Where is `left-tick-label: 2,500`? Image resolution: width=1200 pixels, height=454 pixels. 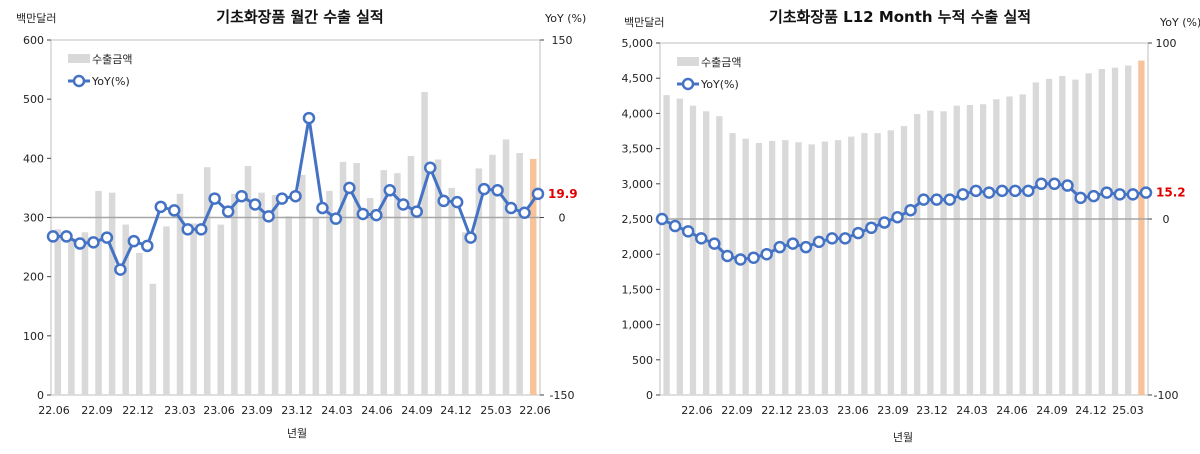 left-tick-label: 2,500 is located at coordinates (638, 219).